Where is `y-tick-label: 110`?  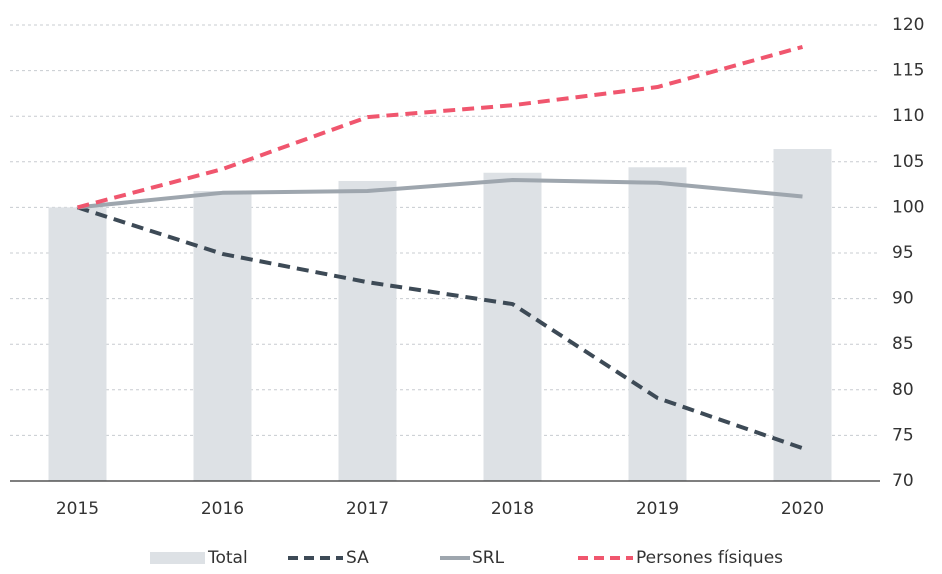
y-tick-label: 110 is located at coordinates (908, 116).